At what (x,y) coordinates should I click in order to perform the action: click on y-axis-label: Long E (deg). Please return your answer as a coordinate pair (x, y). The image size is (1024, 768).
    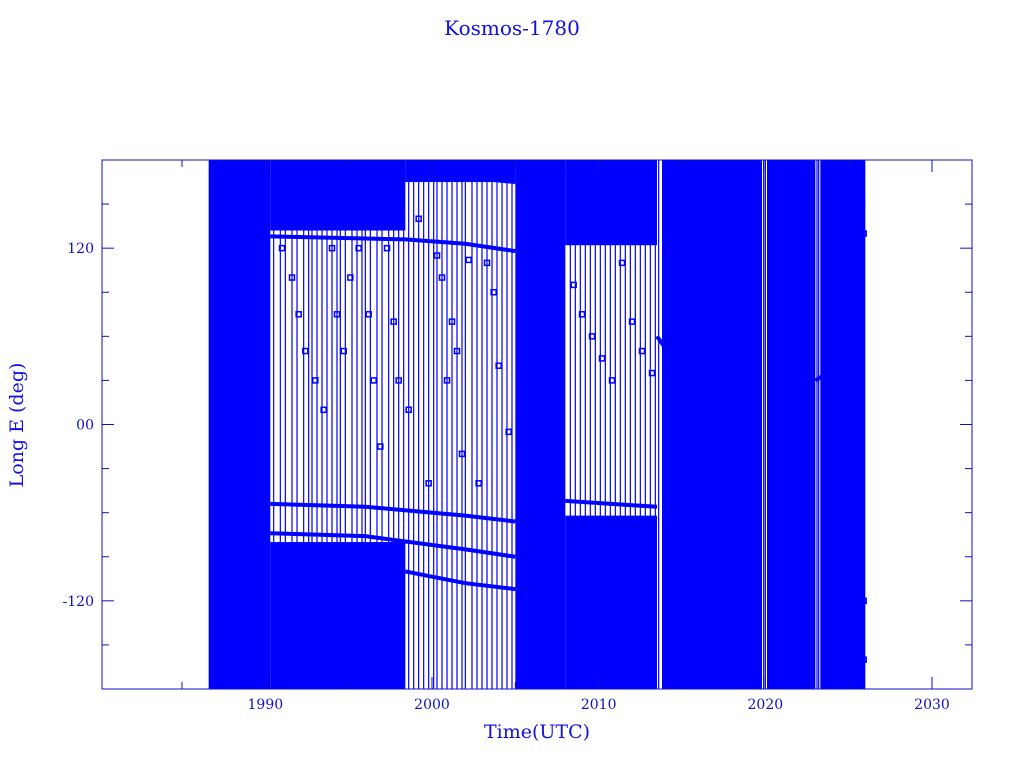
    Looking at the image, I should click on (17, 425).